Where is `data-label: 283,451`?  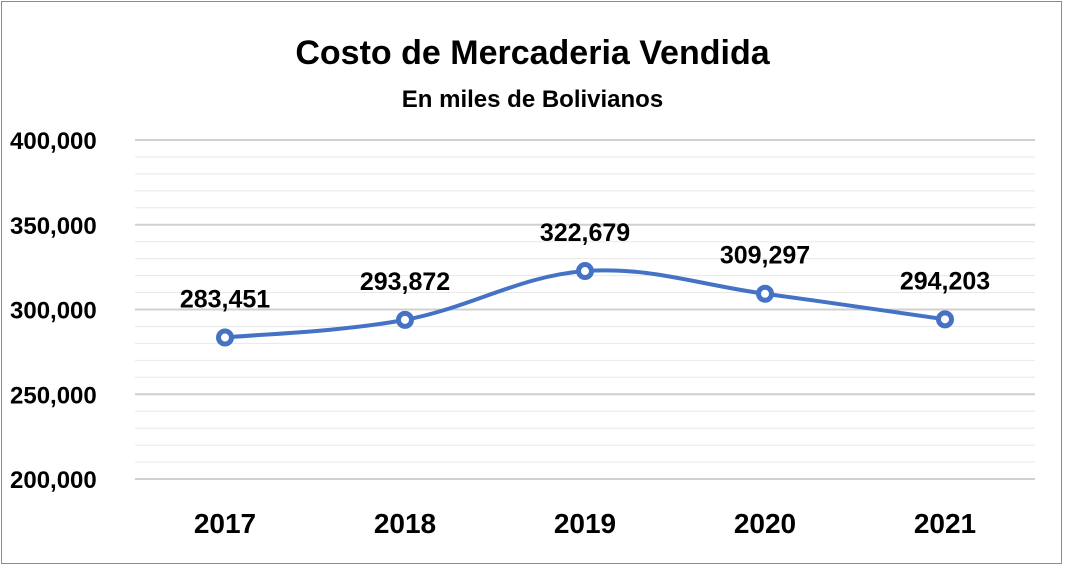
data-label: 283,451 is located at coordinates (225, 300).